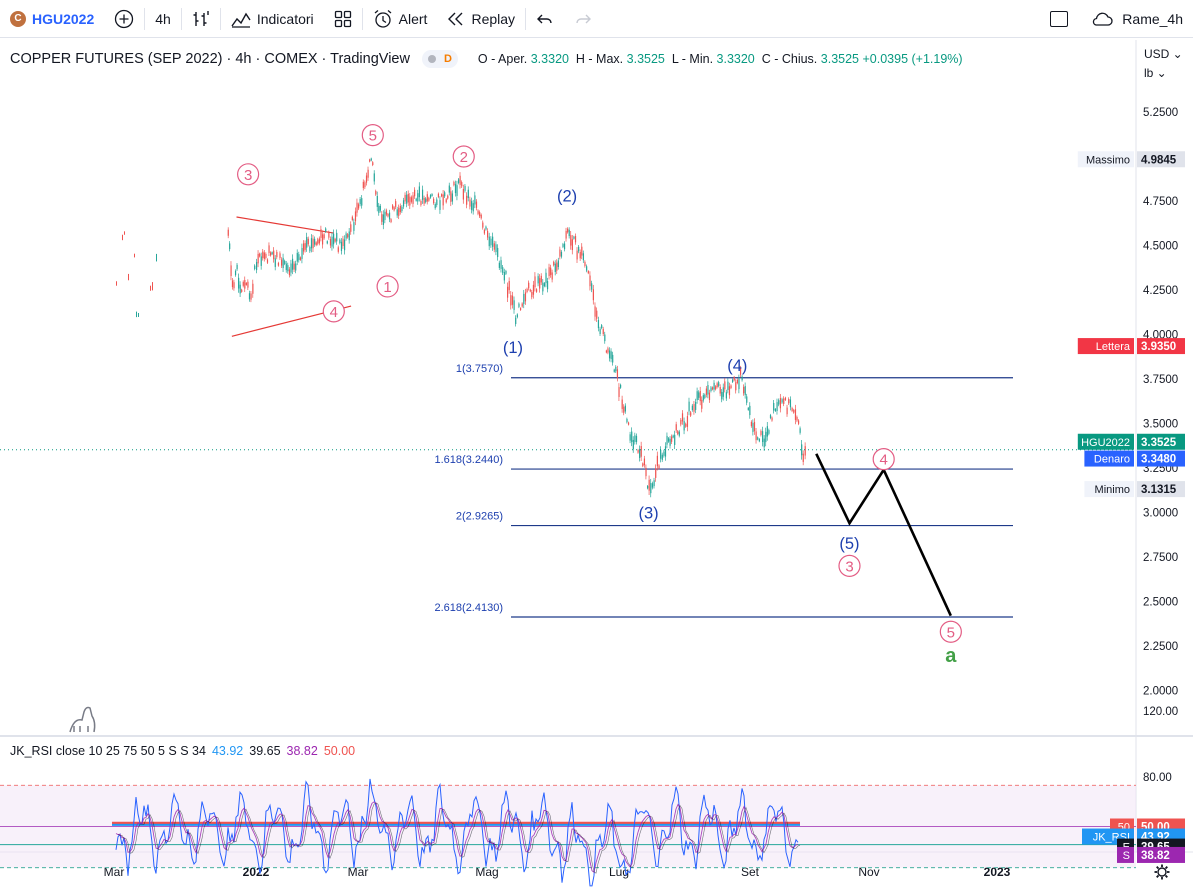  What do you see at coordinates (1105, 441) in the screenshot?
I see `price-label-name-bg` at bounding box center [1105, 441].